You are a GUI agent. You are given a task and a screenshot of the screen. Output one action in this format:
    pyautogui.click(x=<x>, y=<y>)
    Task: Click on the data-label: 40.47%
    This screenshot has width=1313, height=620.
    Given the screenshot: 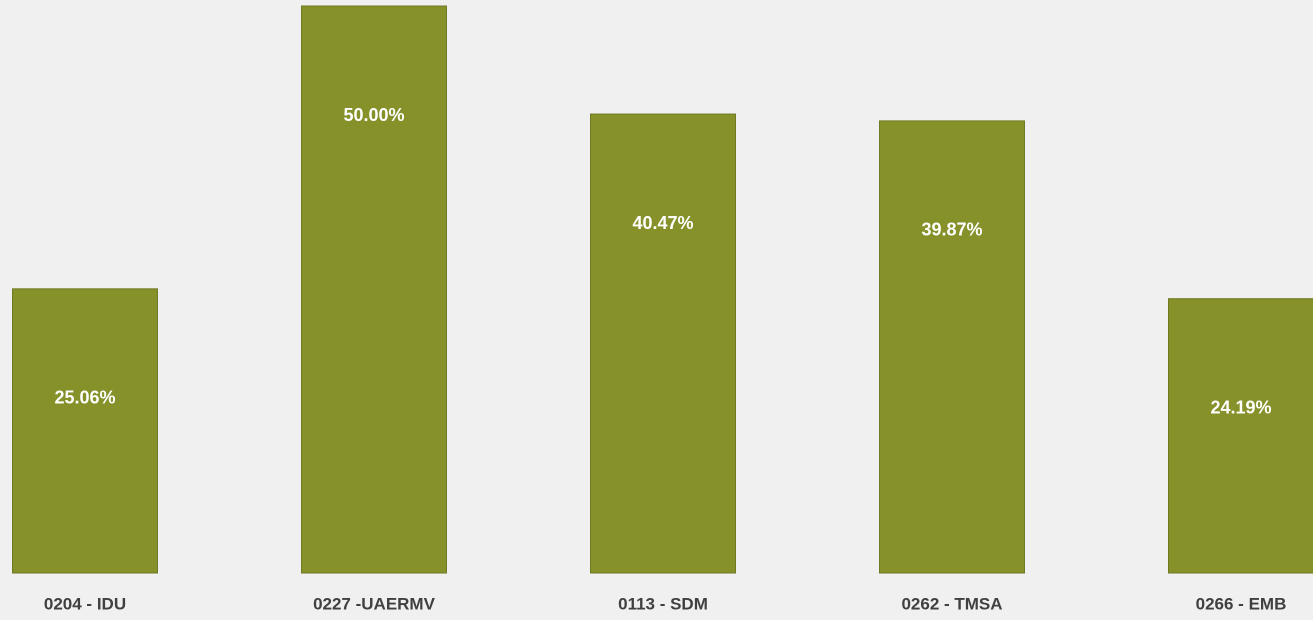 What is the action you would take?
    pyautogui.click(x=662, y=223)
    